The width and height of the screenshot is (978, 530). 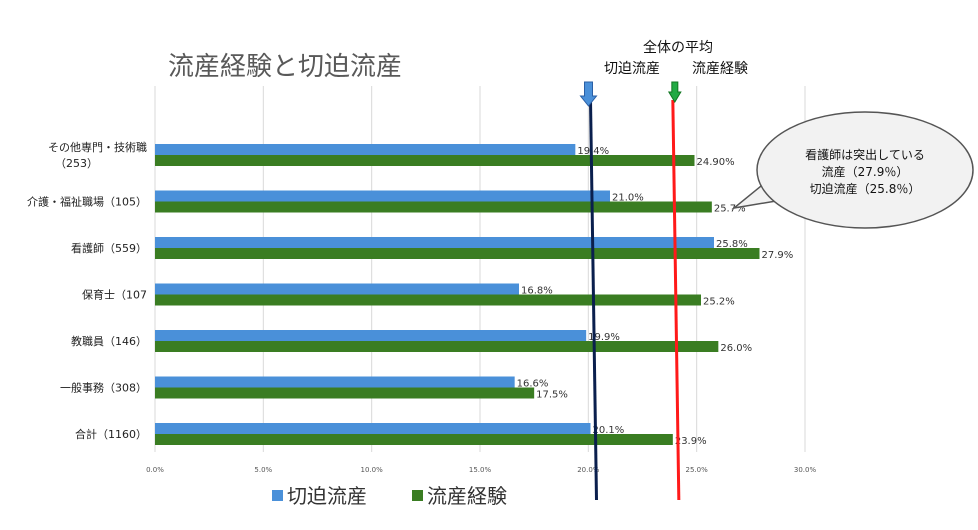 I want to click on x-tick-labels: 0.0% 5.0% 10.0% 15.0% 20.0% 25.0% 30.0%, so click(x=481, y=470).